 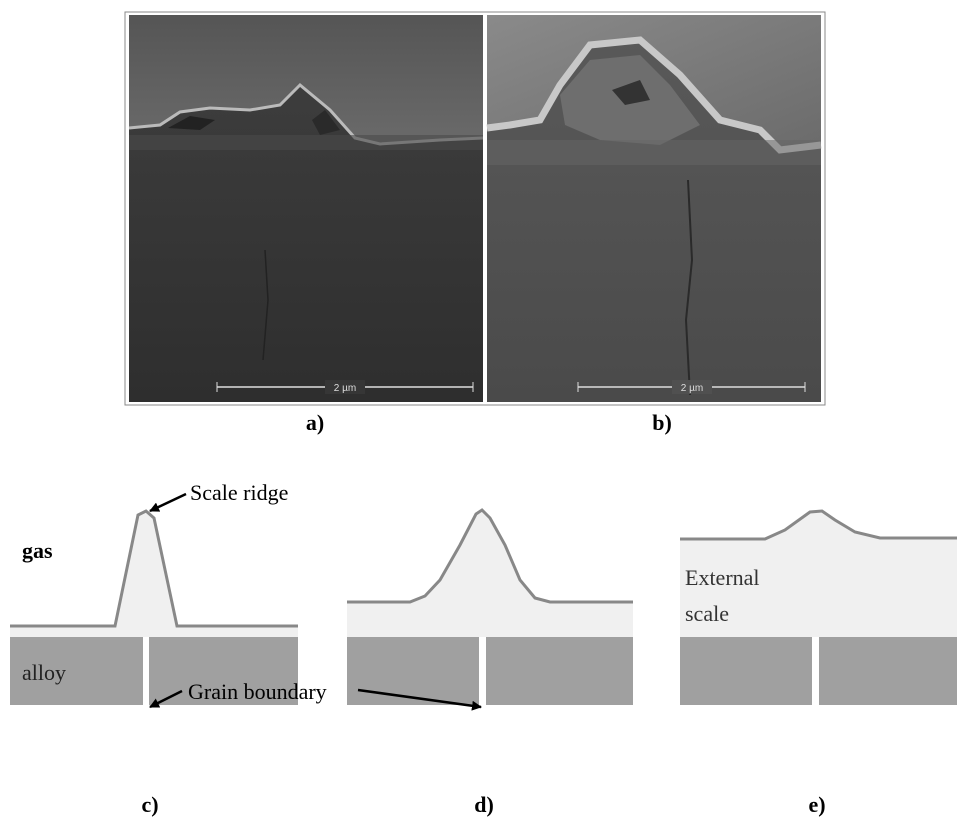 What do you see at coordinates (484, 804) in the screenshot?
I see `panel-label: d)` at bounding box center [484, 804].